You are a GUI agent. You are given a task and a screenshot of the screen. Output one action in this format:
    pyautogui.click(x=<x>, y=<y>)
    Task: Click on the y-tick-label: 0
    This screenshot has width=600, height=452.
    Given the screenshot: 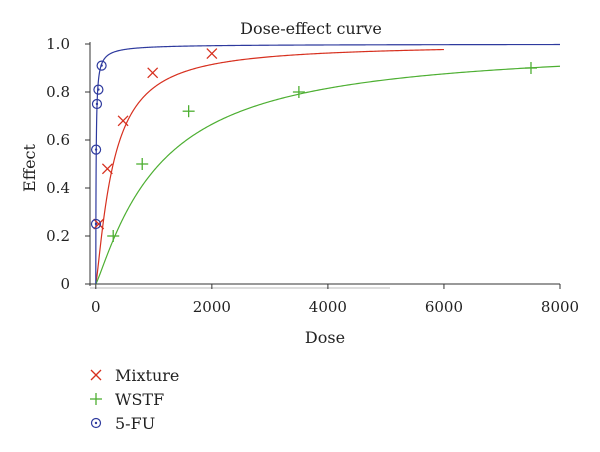 What is the action you would take?
    pyautogui.click(x=65, y=284)
    